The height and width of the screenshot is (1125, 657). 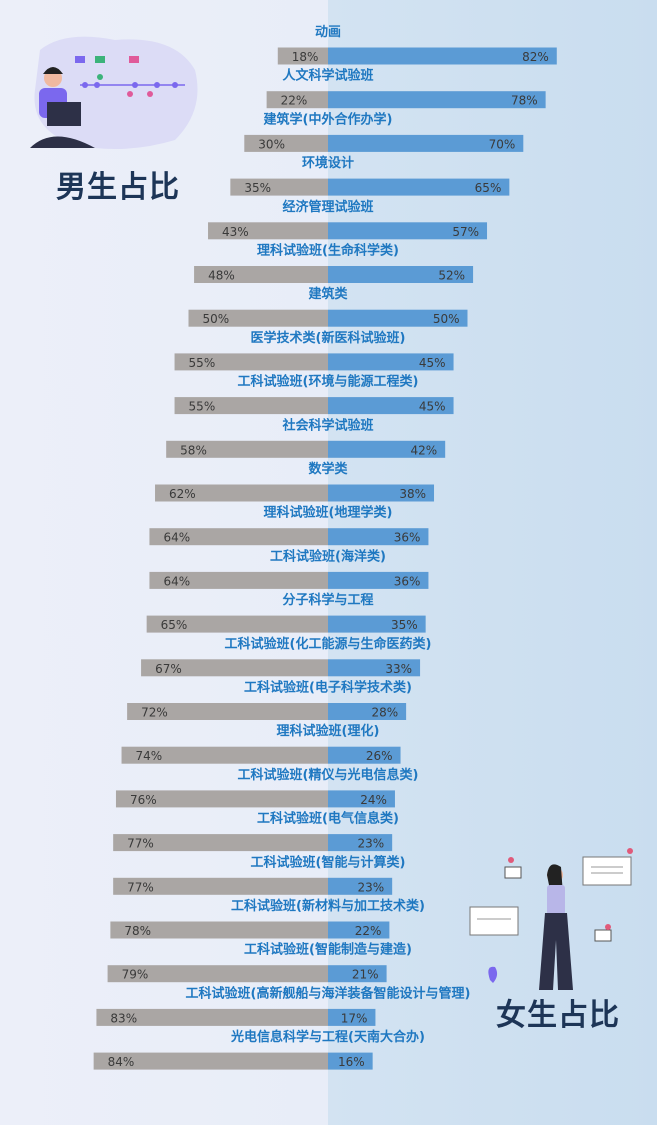 I want to click on male-value-label: 35%, so click(x=257, y=188).